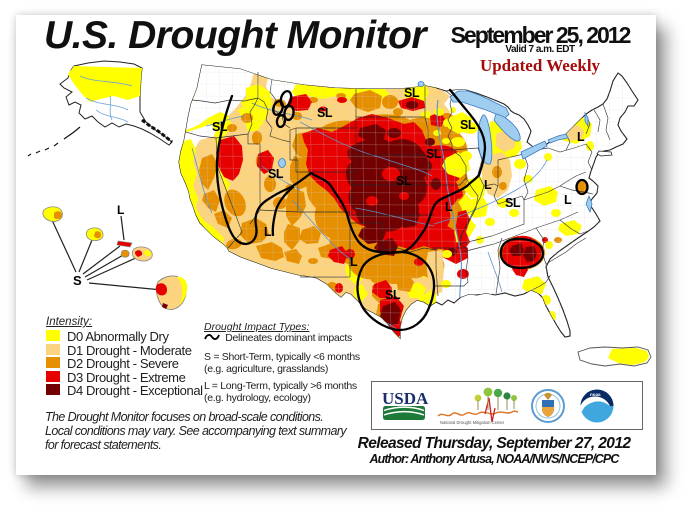 The height and width of the screenshot is (512, 692). What do you see at coordinates (405, 398) in the screenshot?
I see `svg-text: USDA` at bounding box center [405, 398].